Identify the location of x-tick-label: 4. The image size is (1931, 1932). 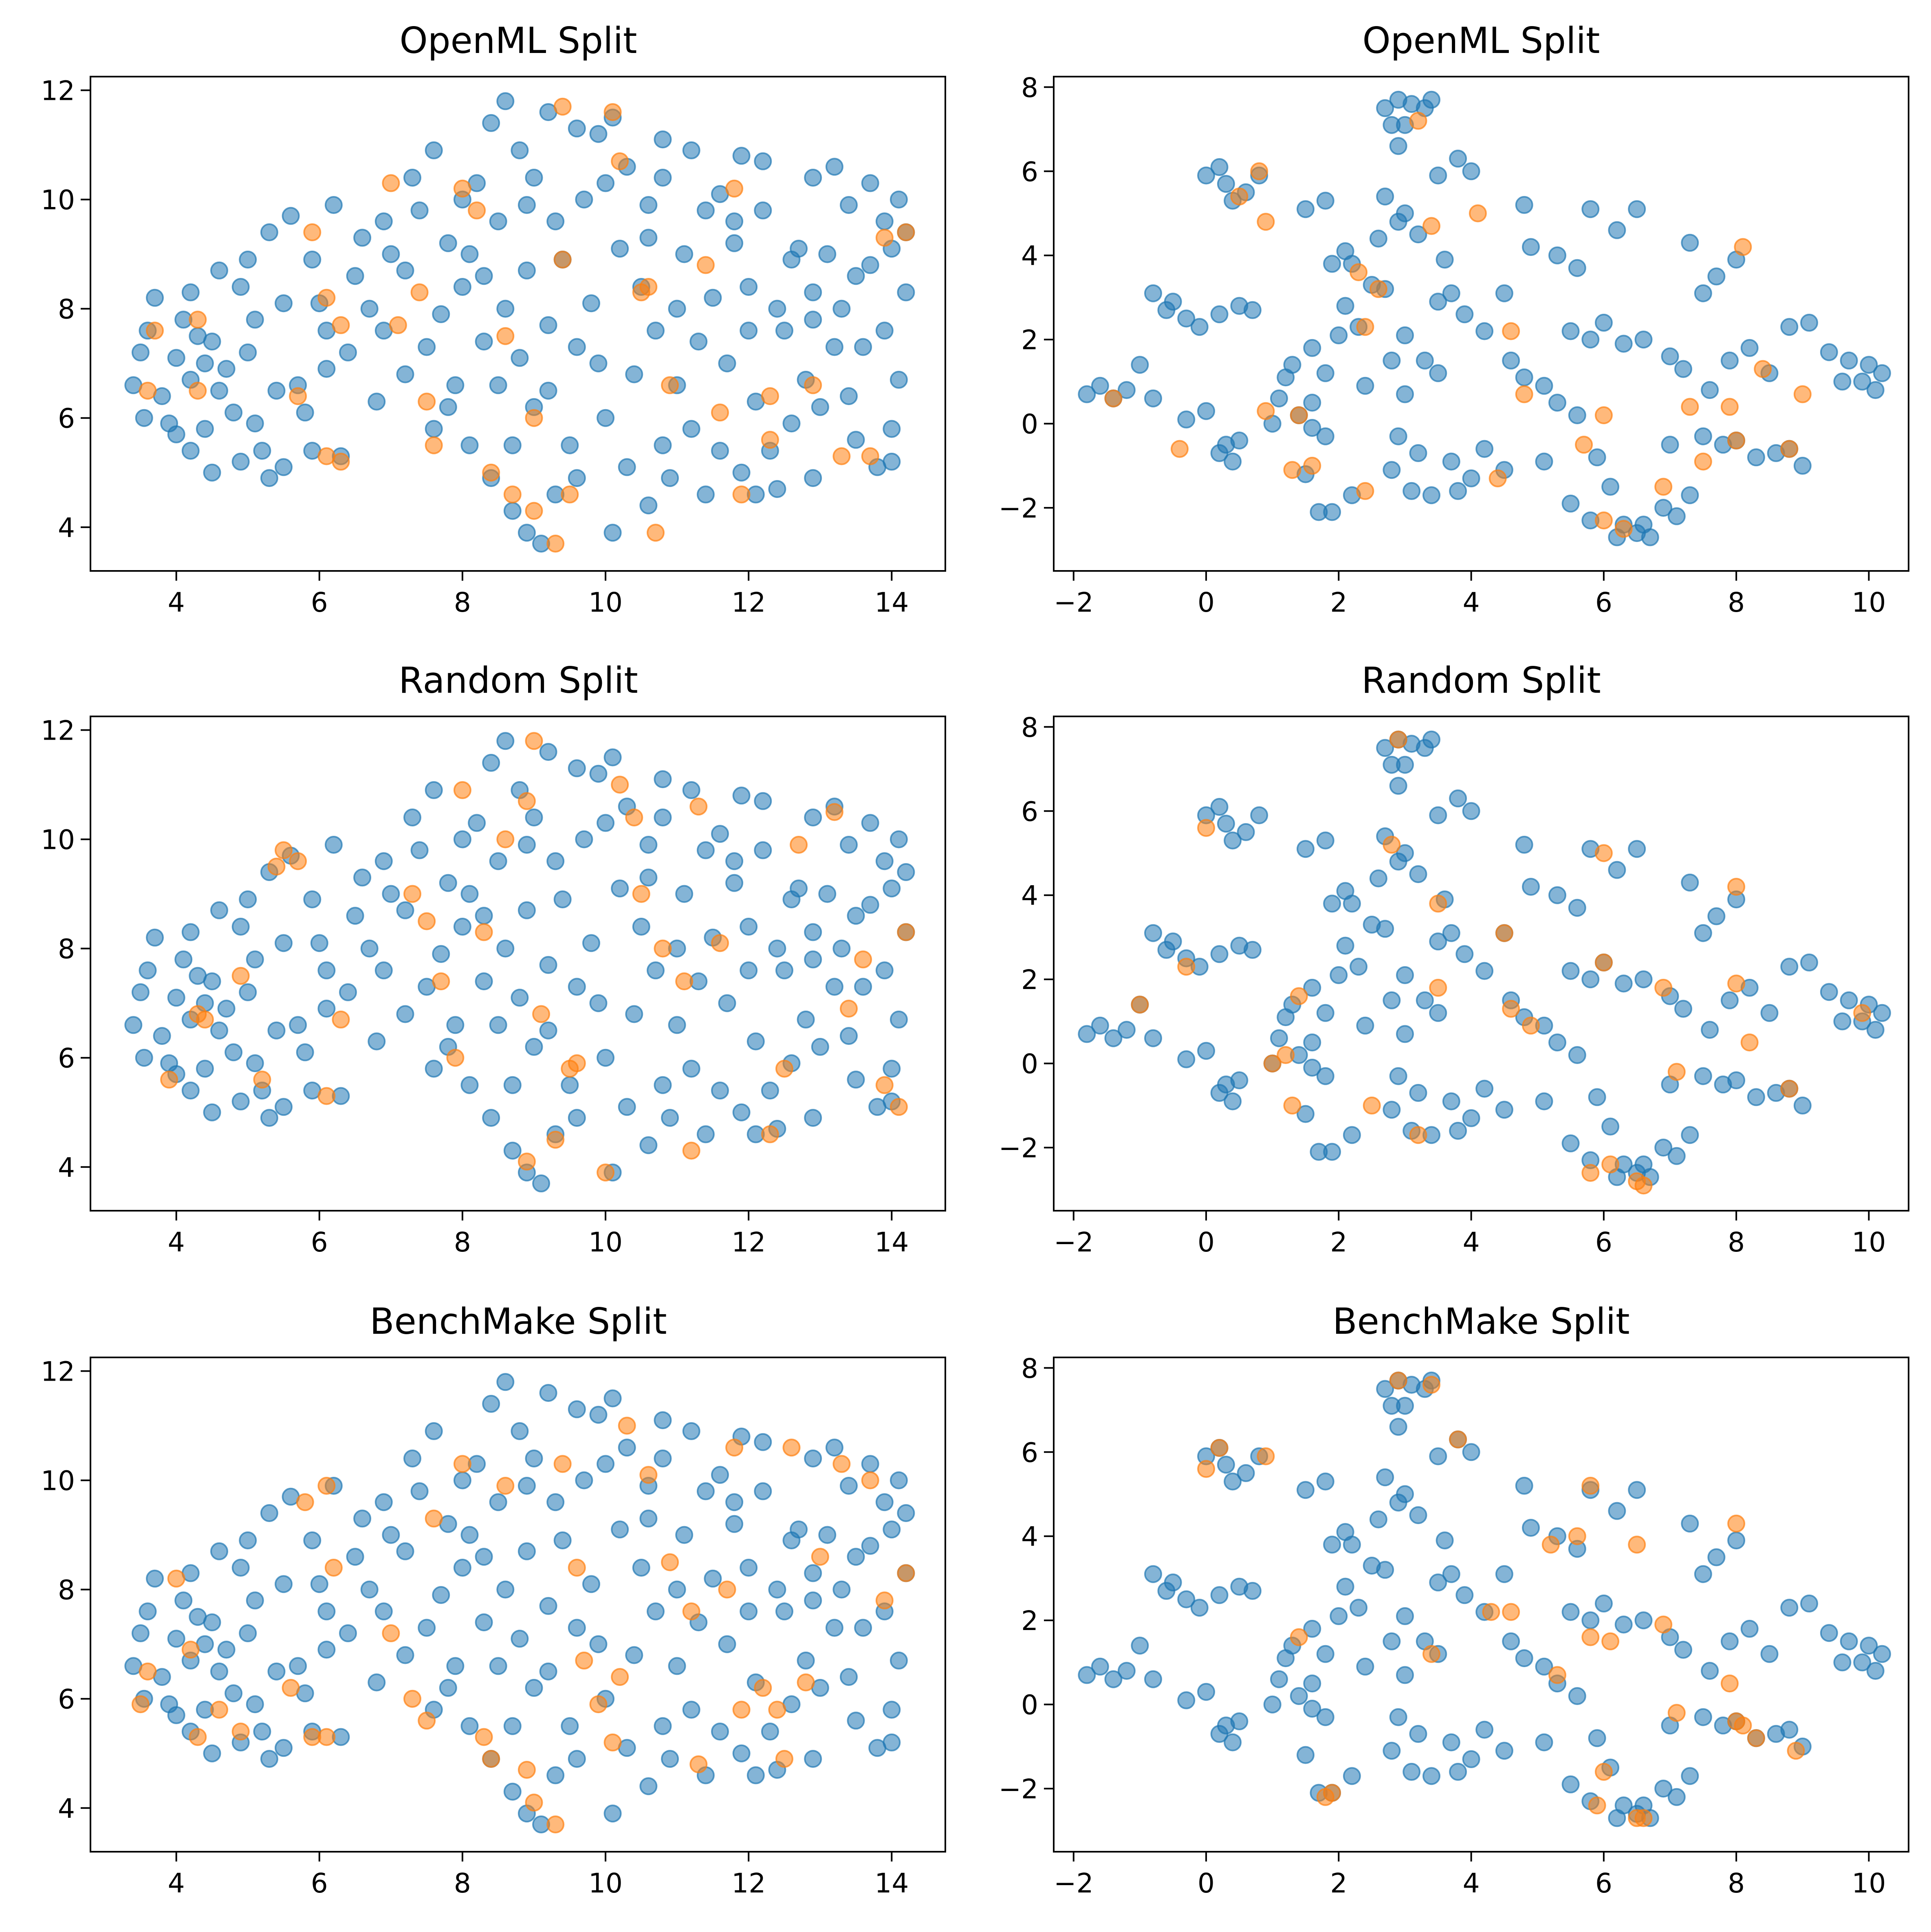
(176, 1242).